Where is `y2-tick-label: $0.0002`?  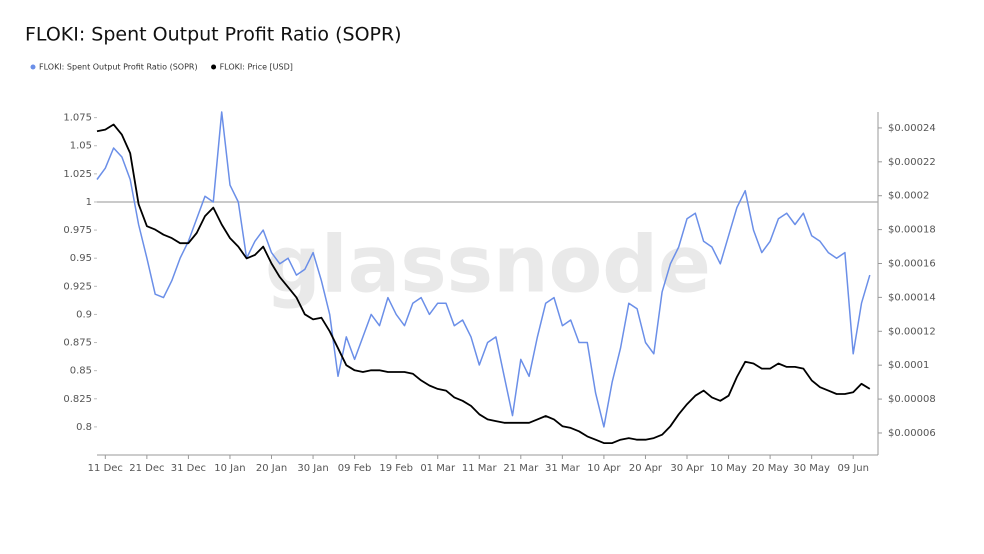
y2-tick-label: $0.0002 is located at coordinates (908, 196).